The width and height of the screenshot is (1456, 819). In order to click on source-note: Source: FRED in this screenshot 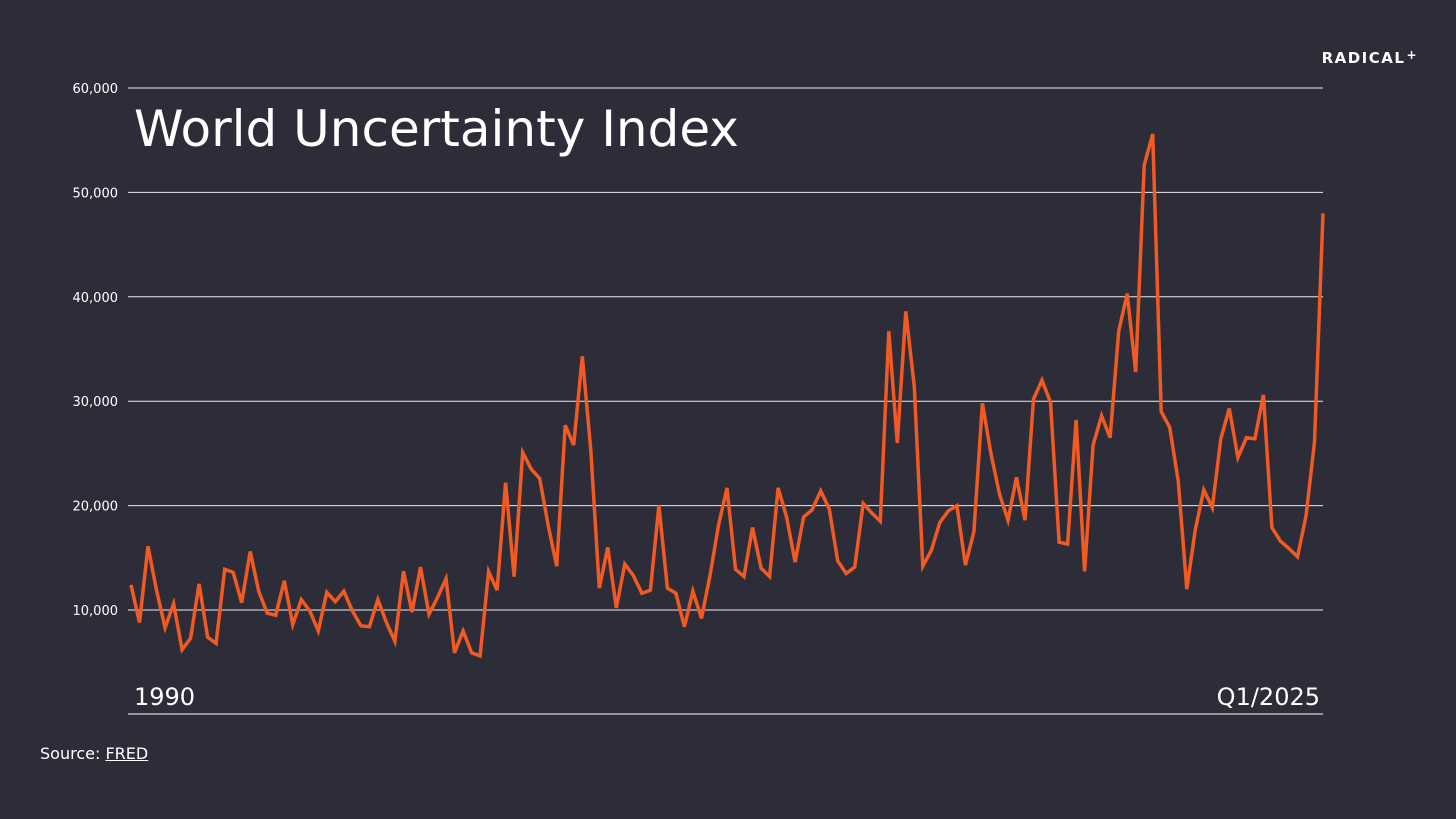, I will do `click(94, 753)`.